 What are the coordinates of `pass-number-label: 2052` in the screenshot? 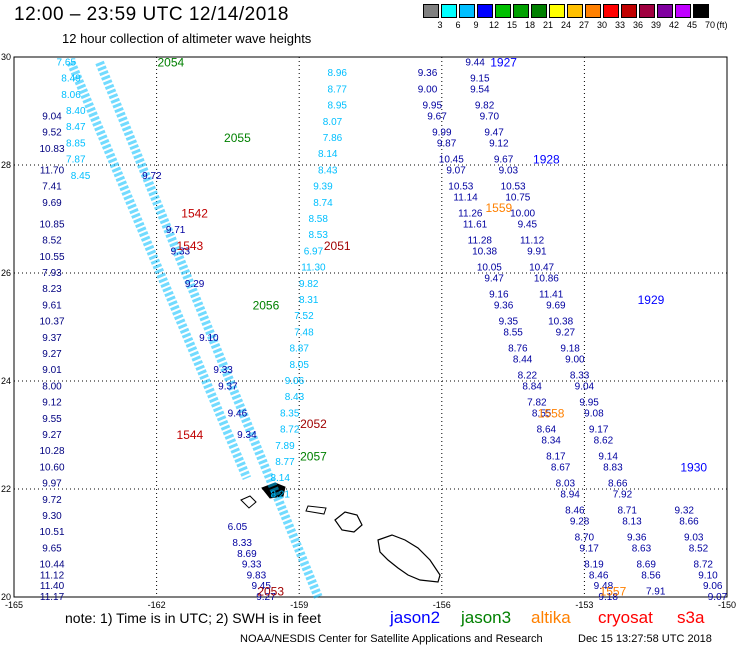 It's located at (313, 424).